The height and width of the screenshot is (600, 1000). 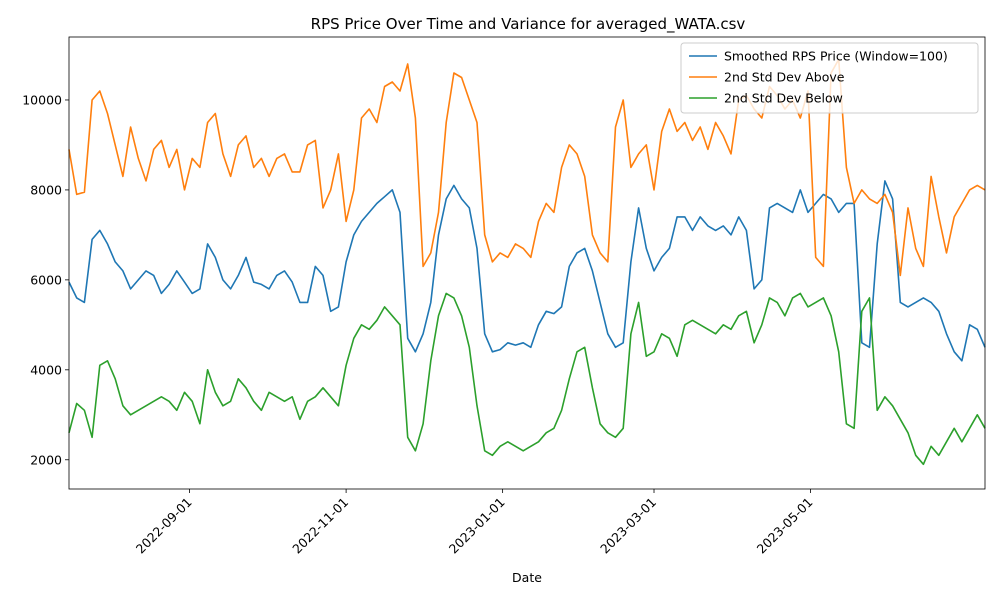 What do you see at coordinates (46, 459) in the screenshot?
I see `y-tick-label: 2000` at bounding box center [46, 459].